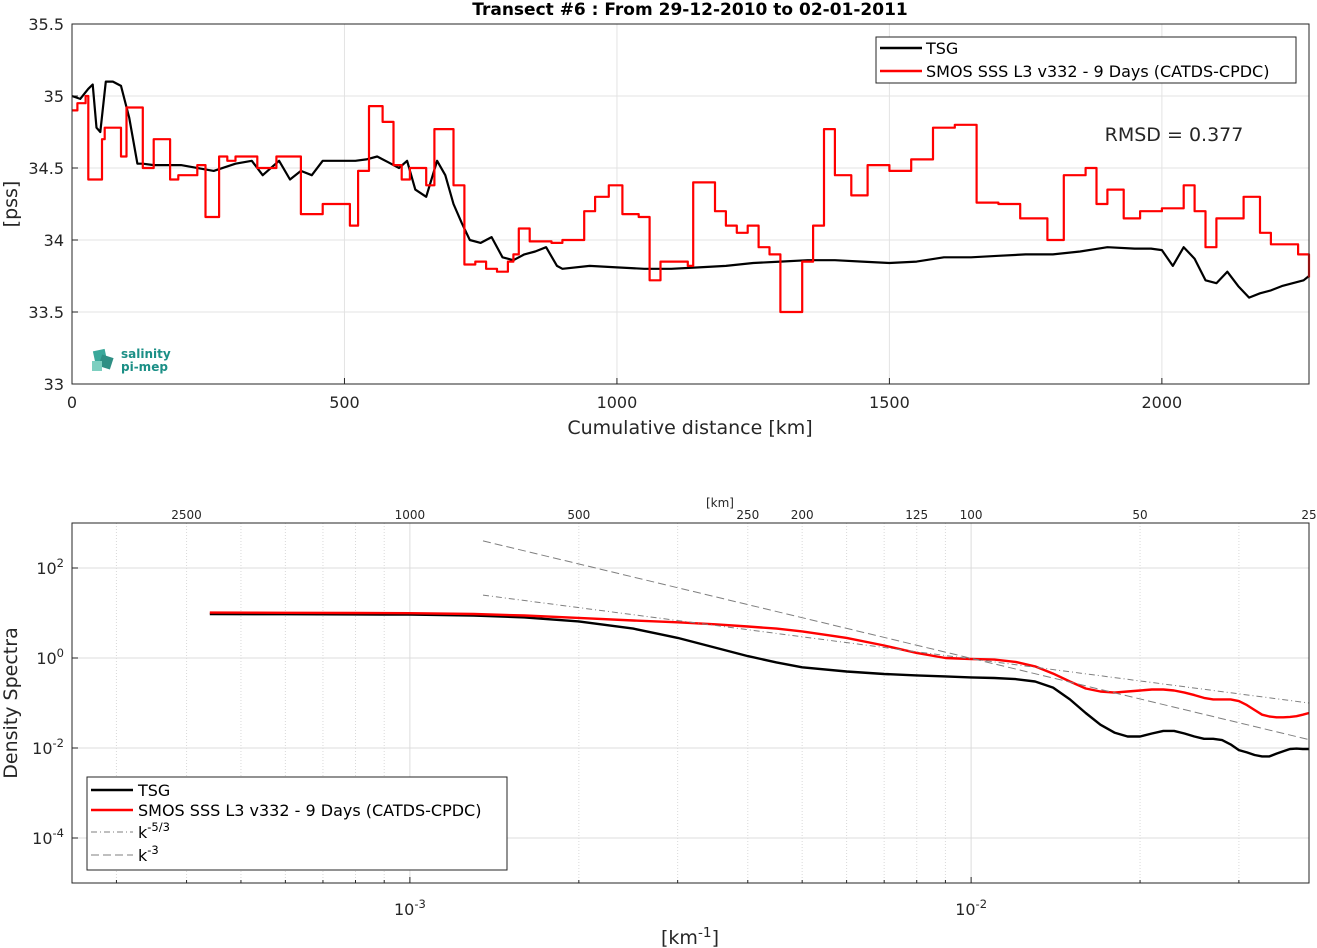 Image resolution: width=1317 pixels, height=948 pixels. Describe the element at coordinates (46, 24) in the screenshot. I see `top-y-tick-label: 35.5` at that location.